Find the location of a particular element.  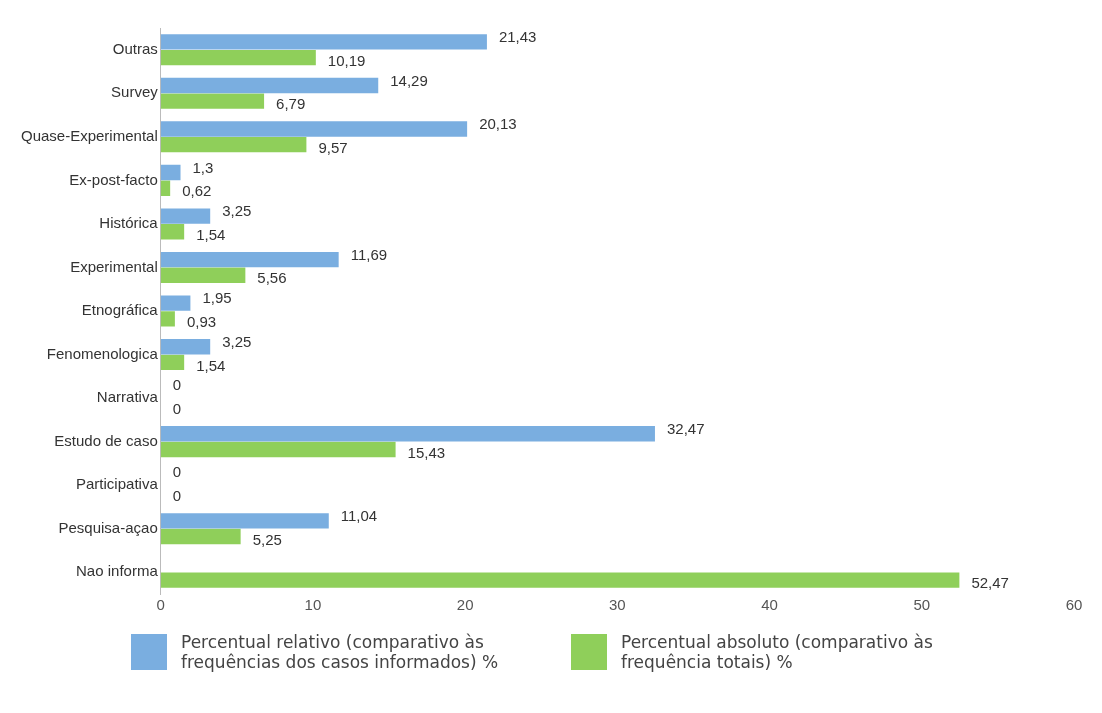

data-label: 14,29 is located at coordinates (409, 80).